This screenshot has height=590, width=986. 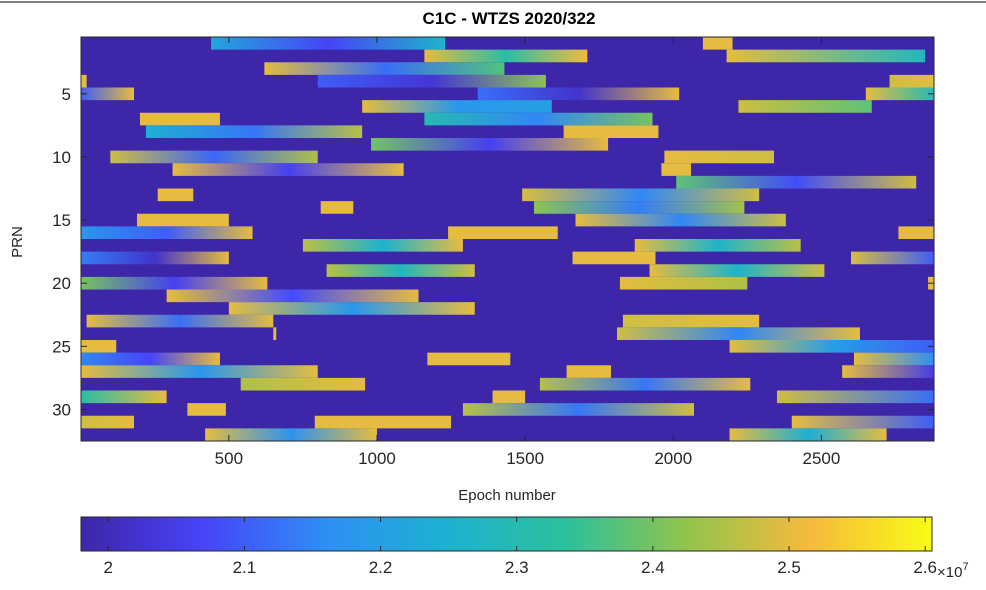 What do you see at coordinates (965, 567) in the screenshot?
I see `colorbar-exponent-power: 7` at bounding box center [965, 567].